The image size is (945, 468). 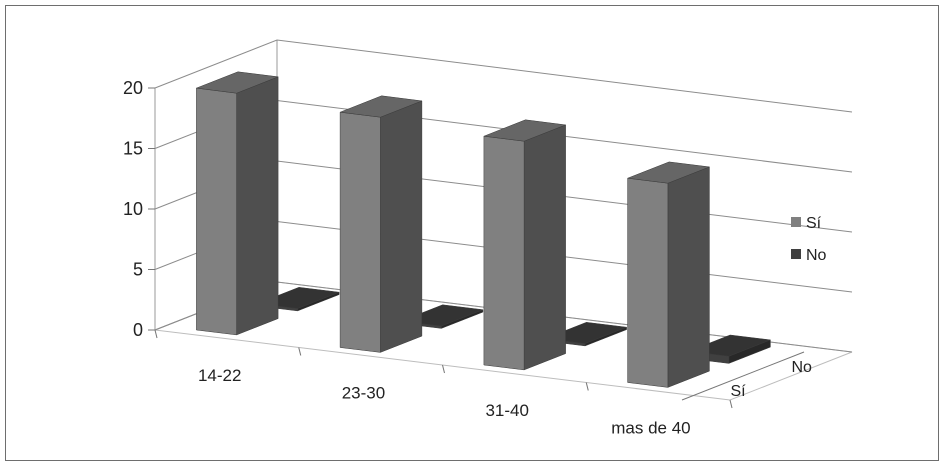 What do you see at coordinates (809, 239) in the screenshot?
I see `legend: Sí No` at bounding box center [809, 239].